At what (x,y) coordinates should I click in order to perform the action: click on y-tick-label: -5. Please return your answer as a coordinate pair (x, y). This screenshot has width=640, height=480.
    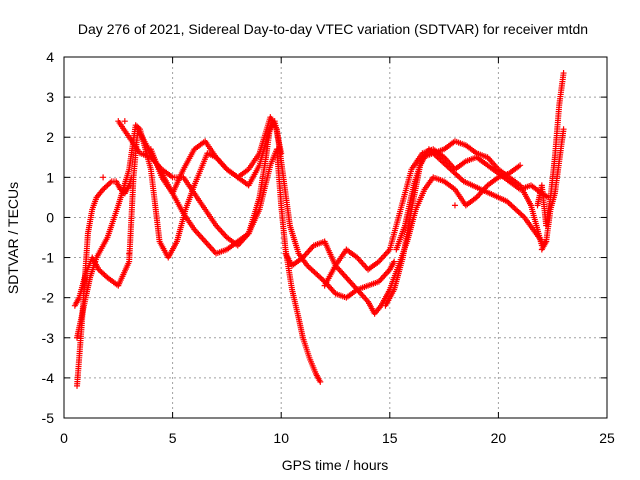
    Looking at the image, I should click on (48, 418).